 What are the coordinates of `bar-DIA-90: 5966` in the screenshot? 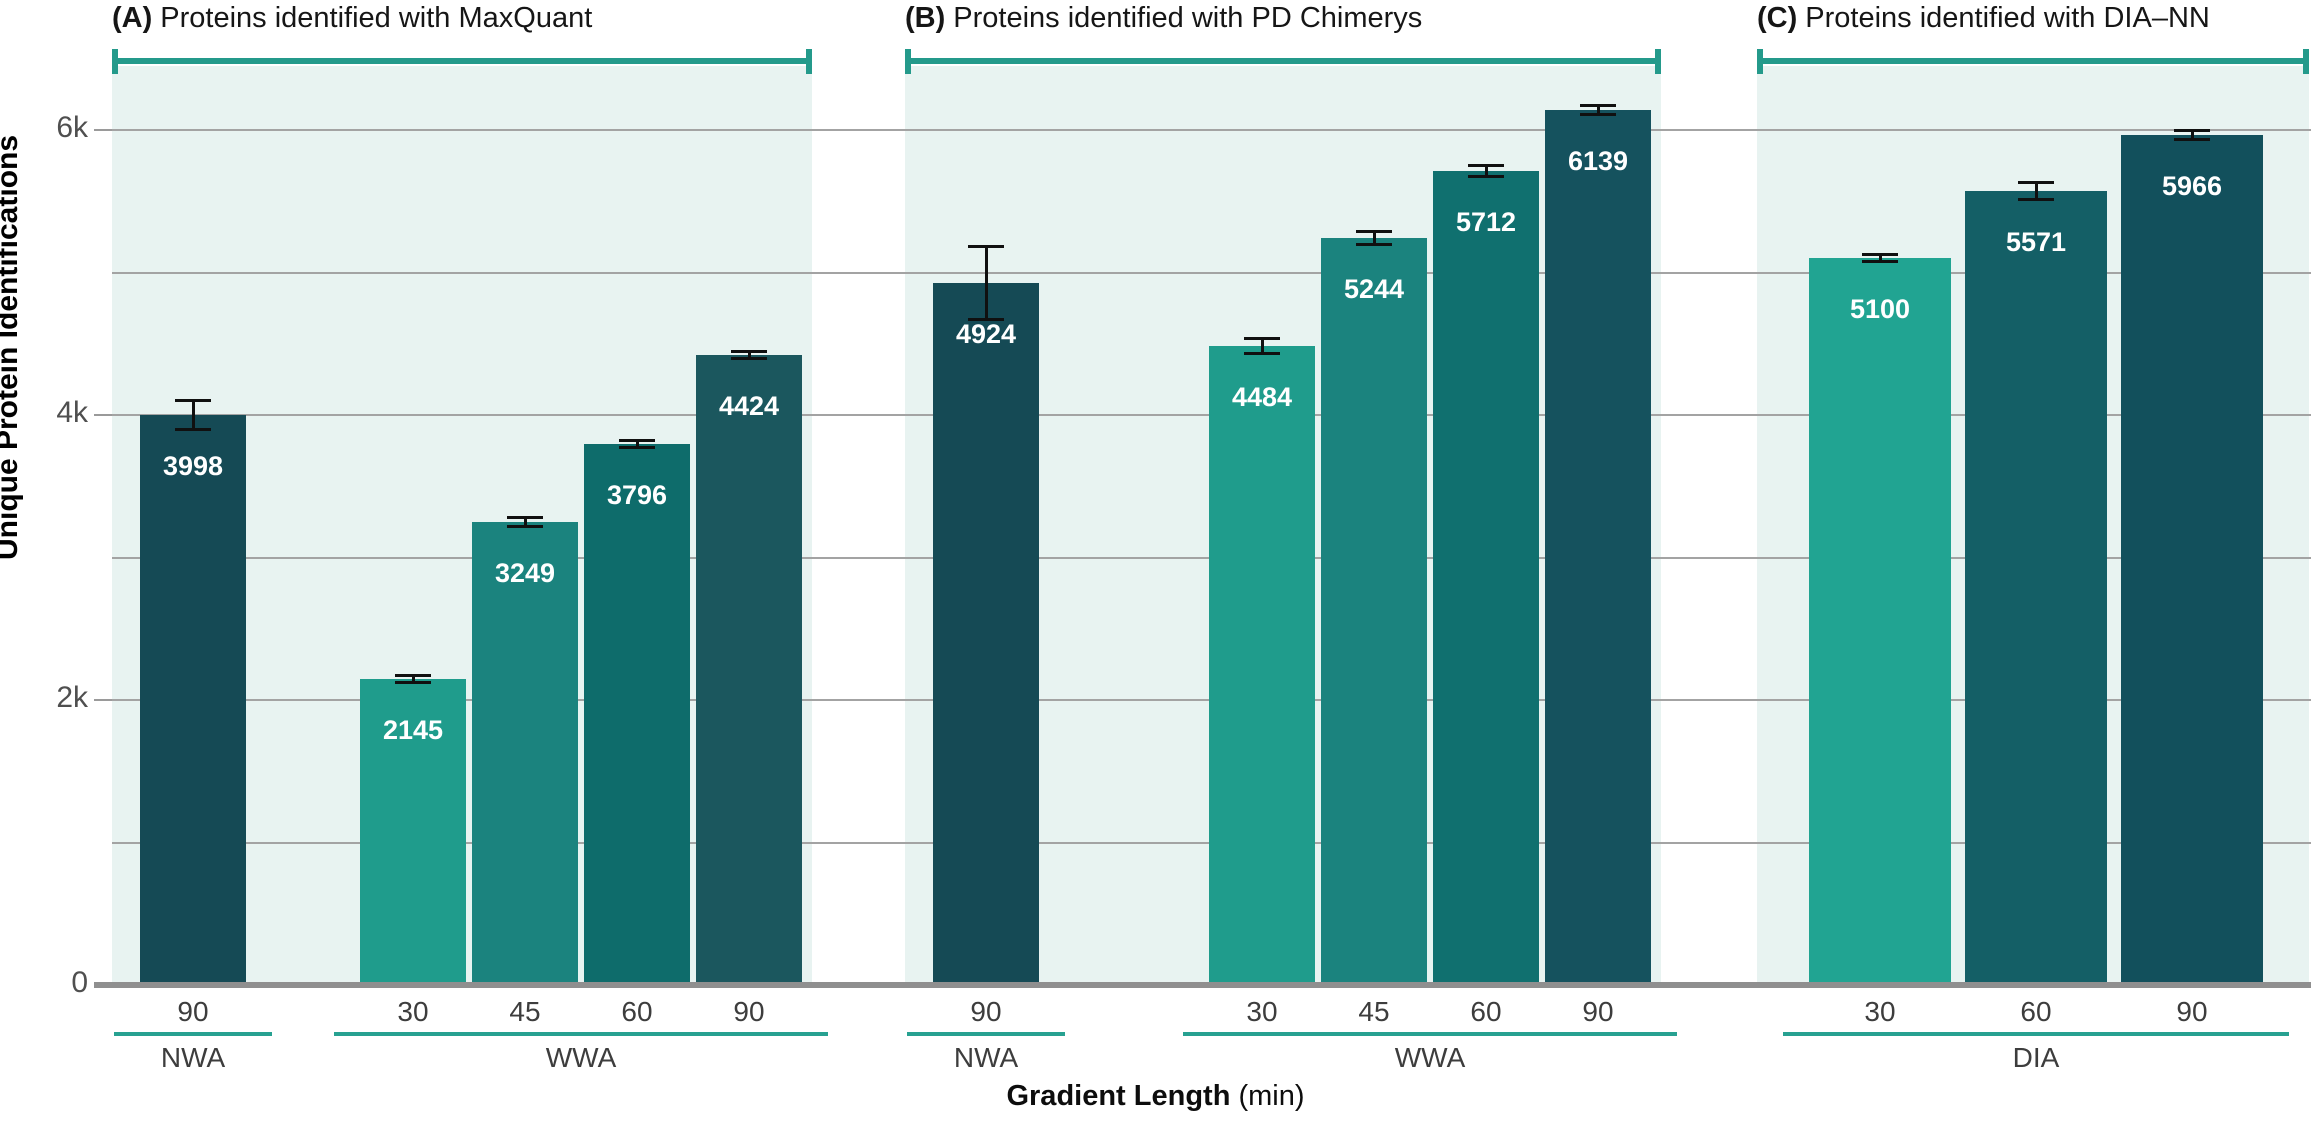 It's located at (2192, 560).